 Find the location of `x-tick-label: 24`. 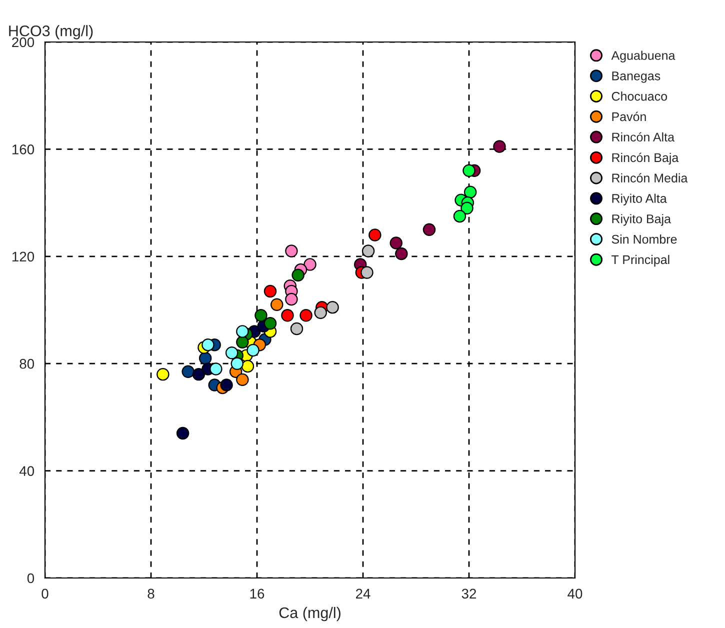

x-tick-label: 24 is located at coordinates (363, 593).